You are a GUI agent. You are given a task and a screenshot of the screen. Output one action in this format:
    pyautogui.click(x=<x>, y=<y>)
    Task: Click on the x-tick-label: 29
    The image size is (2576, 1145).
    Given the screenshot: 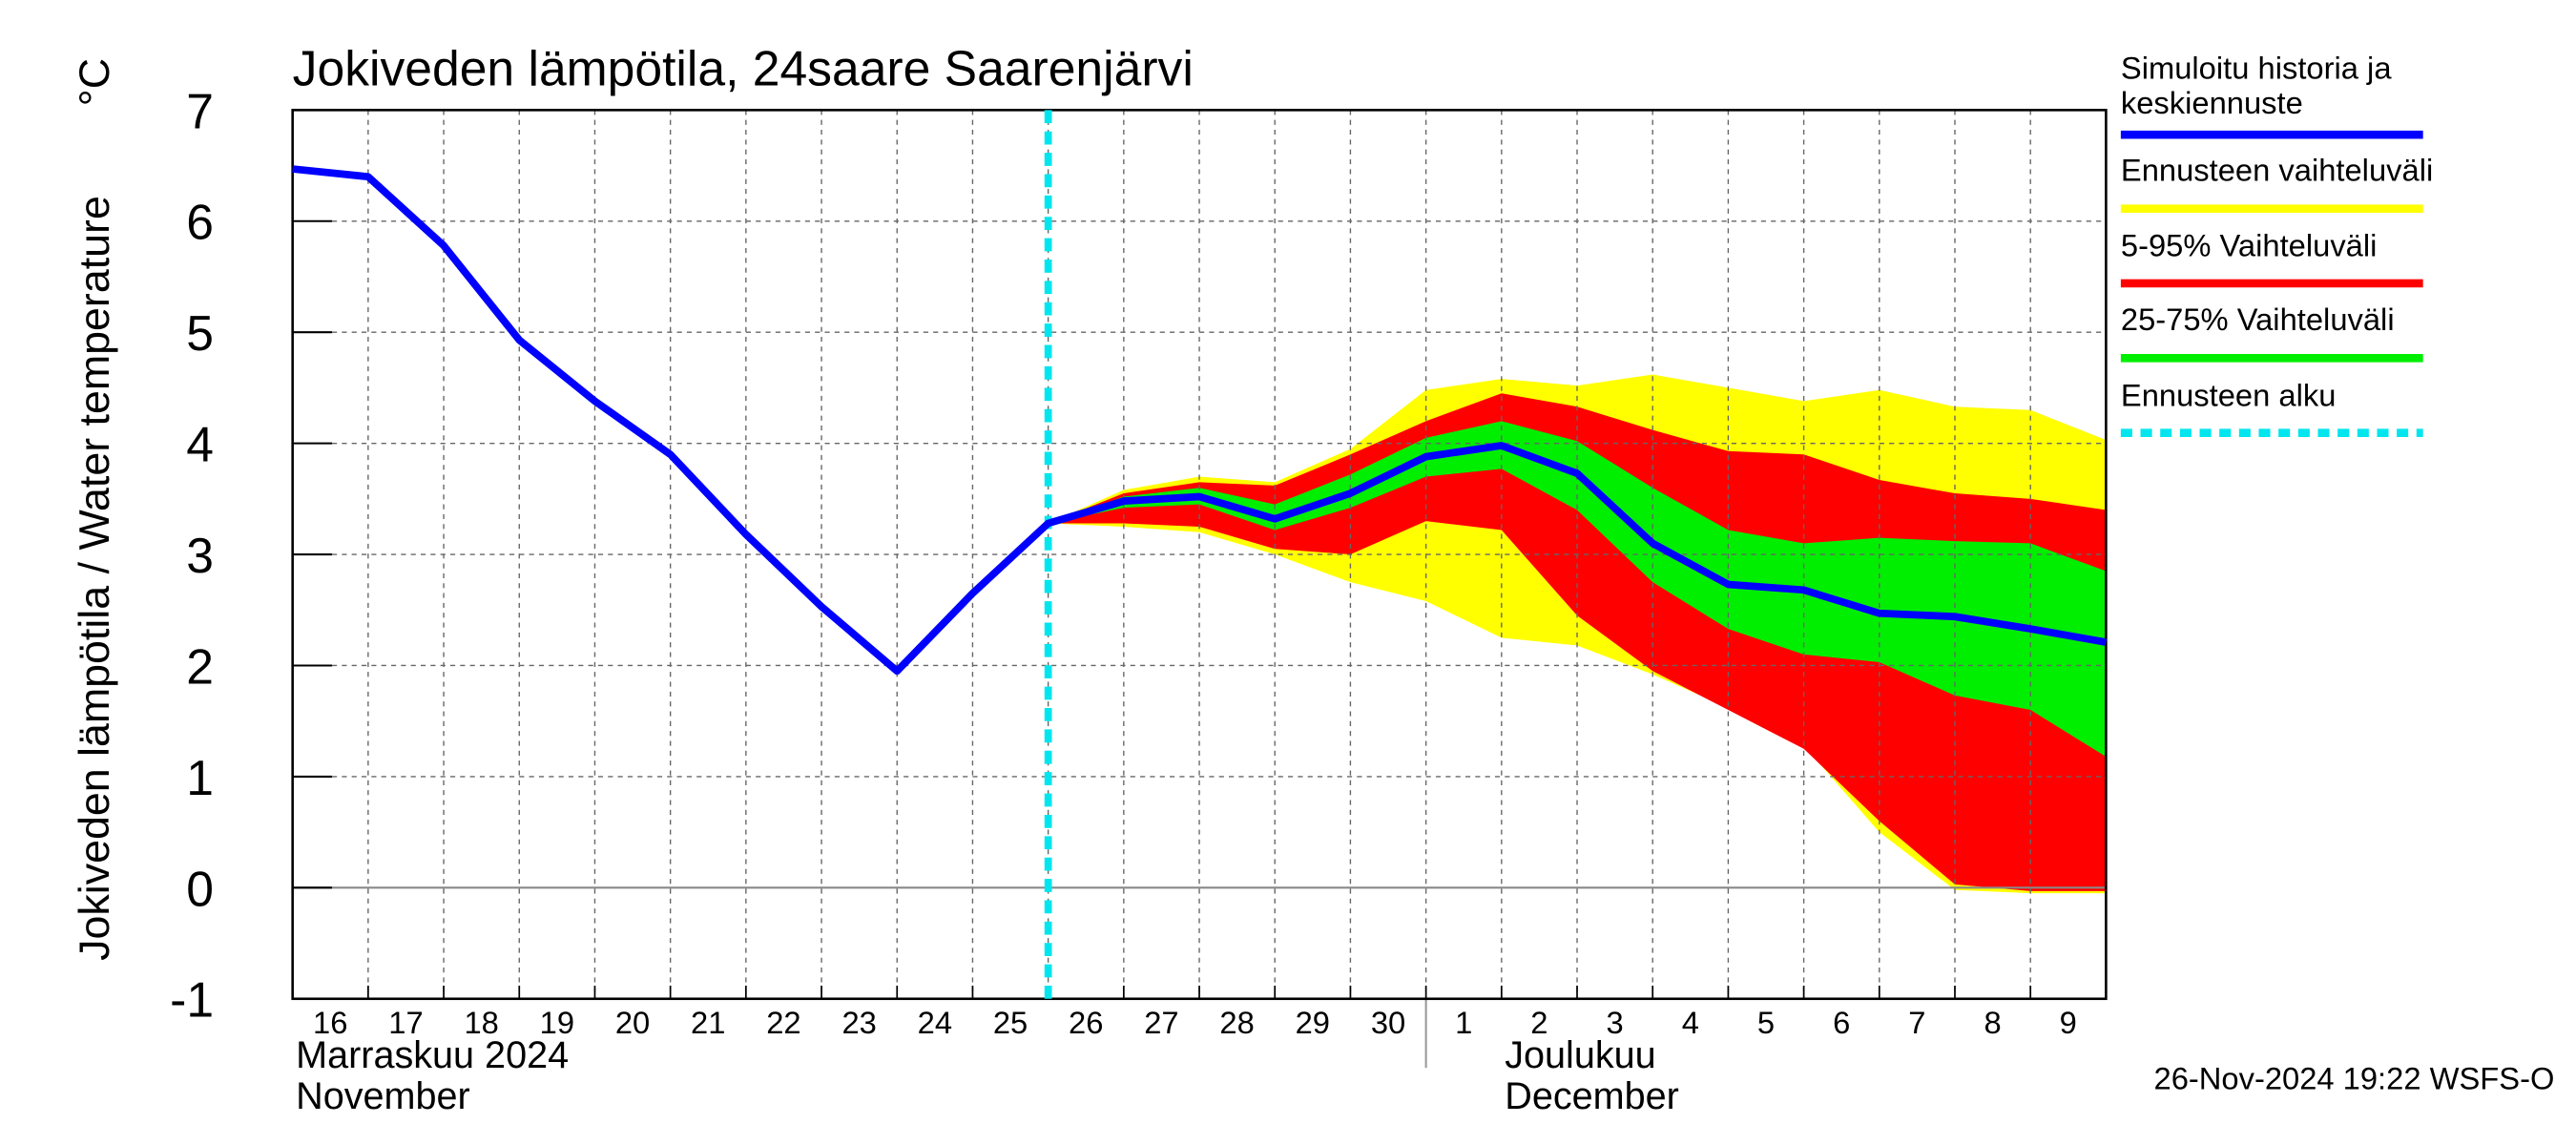 What is the action you would take?
    pyautogui.click(x=1313, y=1022)
    